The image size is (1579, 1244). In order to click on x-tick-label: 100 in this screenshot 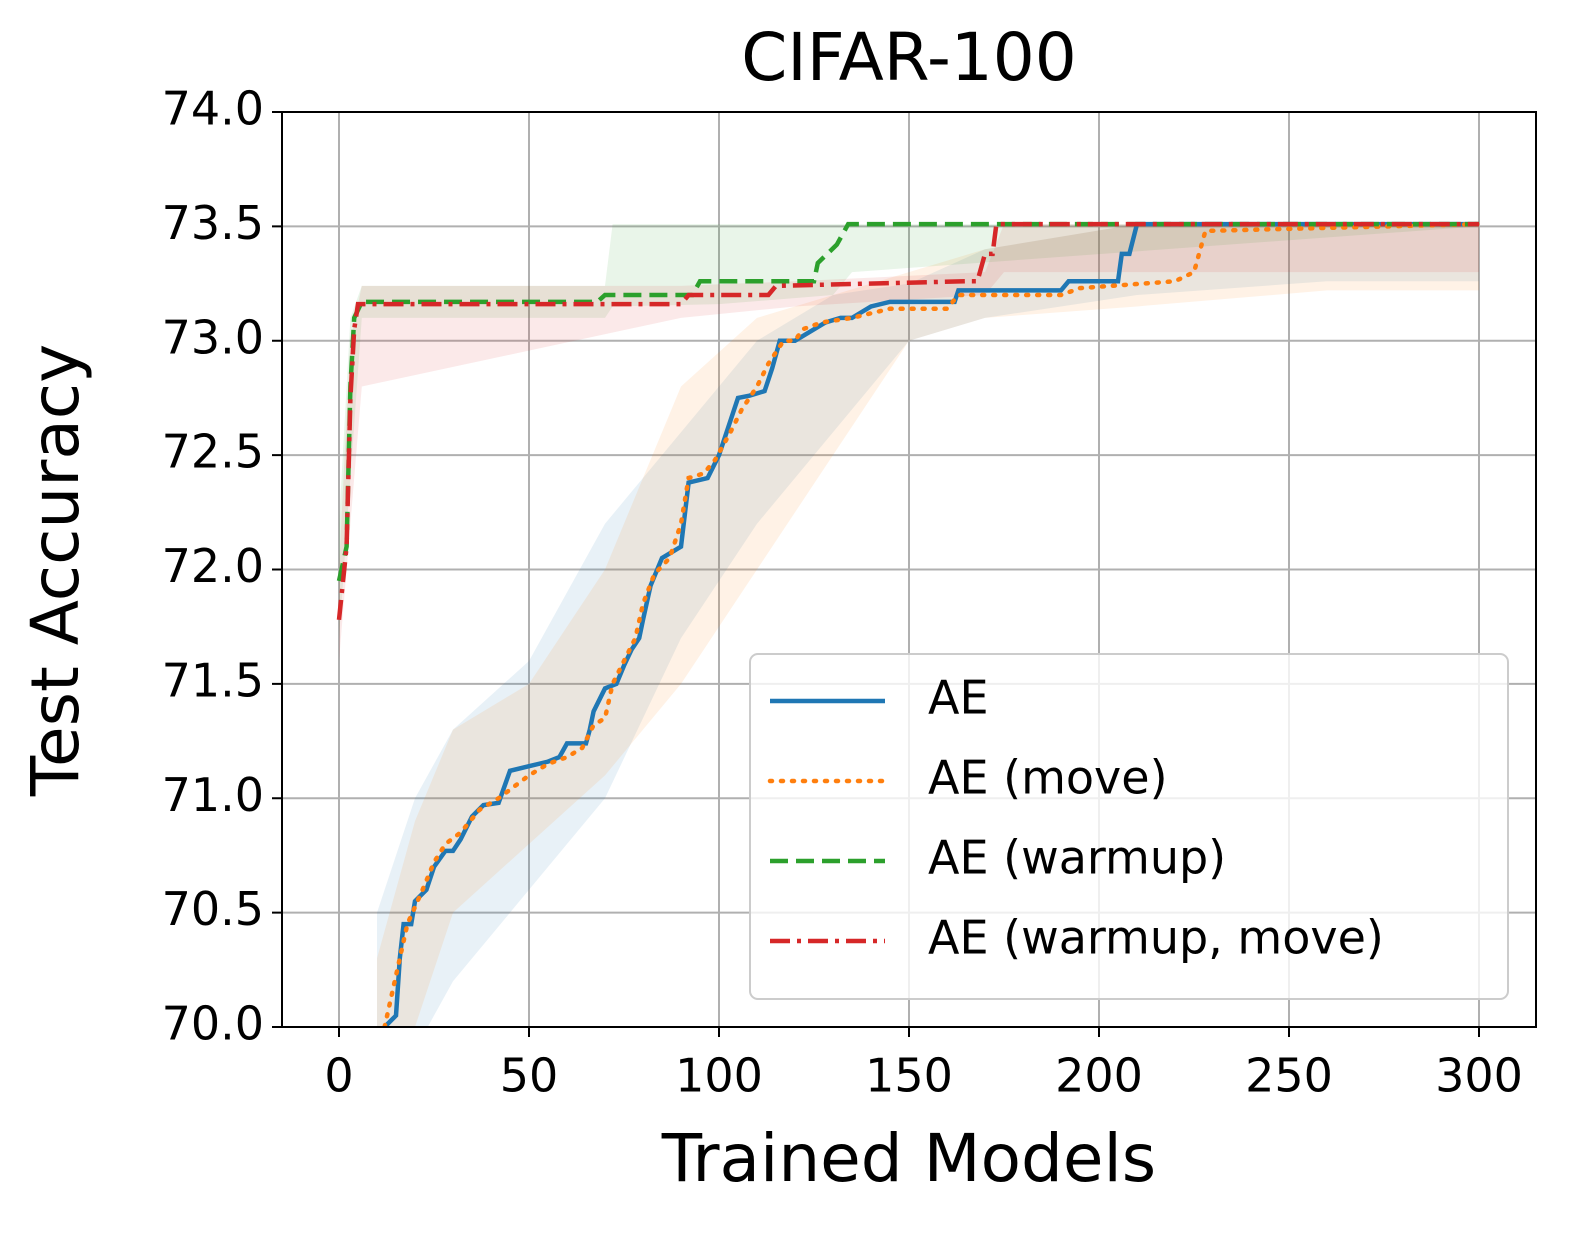, I will do `click(719, 1076)`.